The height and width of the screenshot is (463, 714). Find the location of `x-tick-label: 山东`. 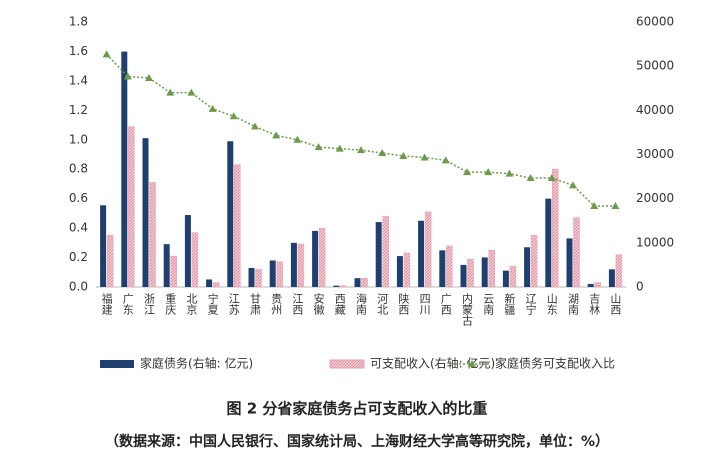

x-tick-label: 山东 is located at coordinates (551, 304).